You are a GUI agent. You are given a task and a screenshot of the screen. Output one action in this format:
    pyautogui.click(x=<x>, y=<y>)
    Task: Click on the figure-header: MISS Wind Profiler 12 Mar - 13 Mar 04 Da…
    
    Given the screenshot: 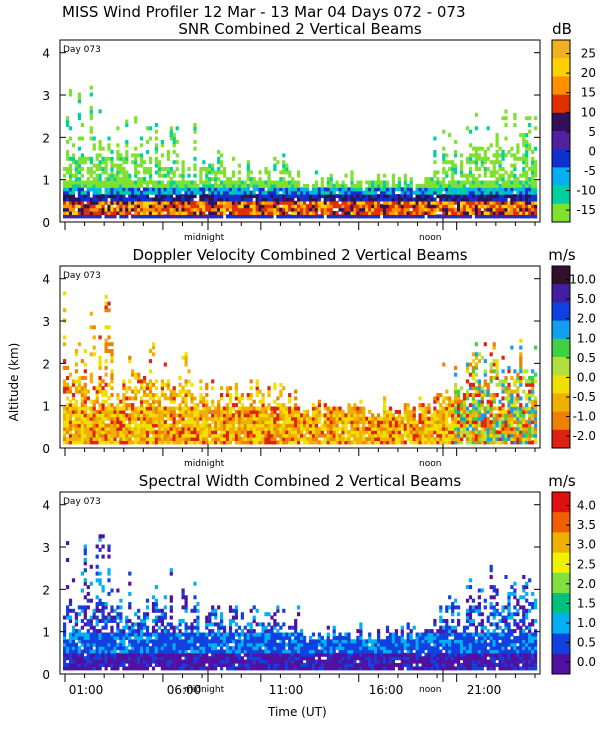 What is the action you would take?
    pyautogui.click(x=264, y=12)
    